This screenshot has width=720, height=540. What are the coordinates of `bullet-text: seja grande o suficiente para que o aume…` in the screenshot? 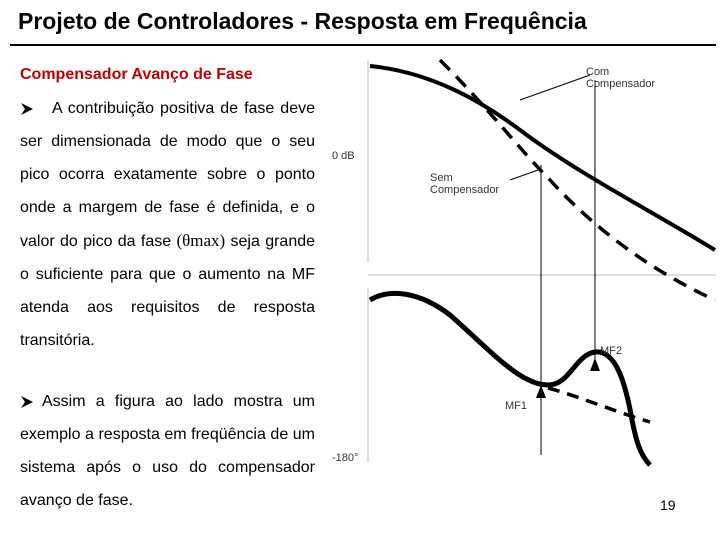 It's located at (168, 291).